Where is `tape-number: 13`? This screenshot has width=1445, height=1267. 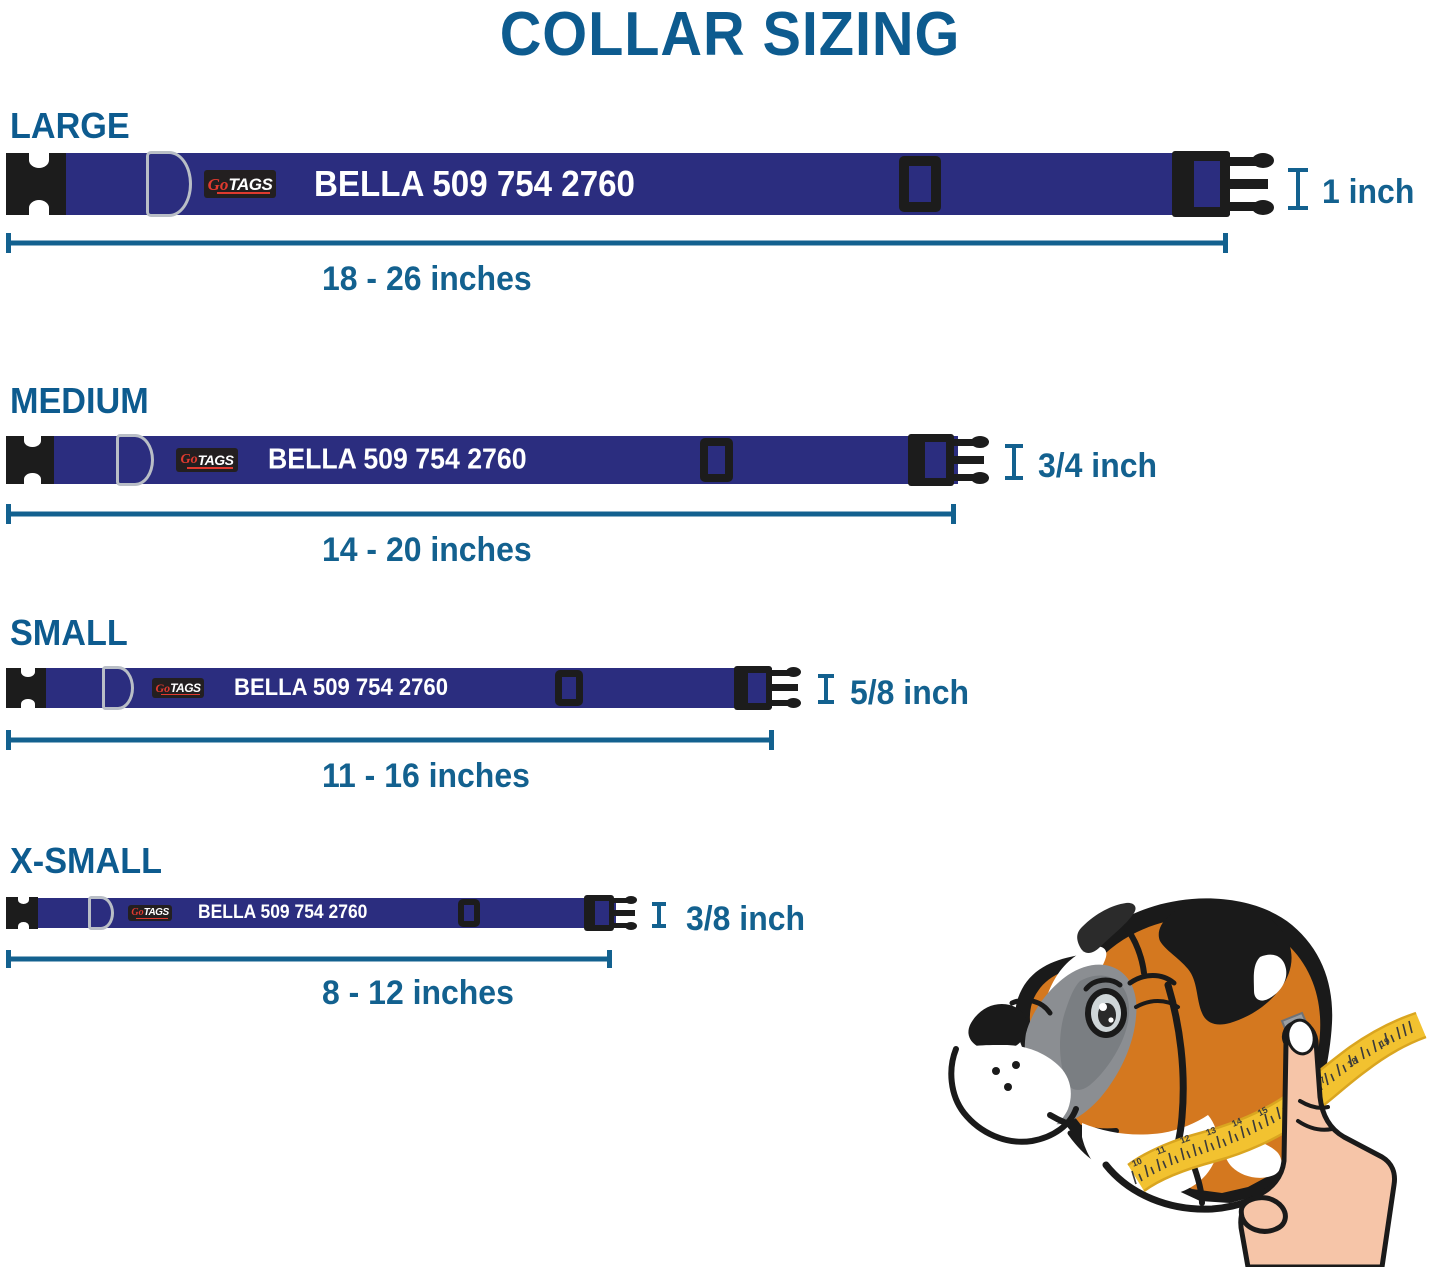 tape-number: 13 is located at coordinates (1211, 1131).